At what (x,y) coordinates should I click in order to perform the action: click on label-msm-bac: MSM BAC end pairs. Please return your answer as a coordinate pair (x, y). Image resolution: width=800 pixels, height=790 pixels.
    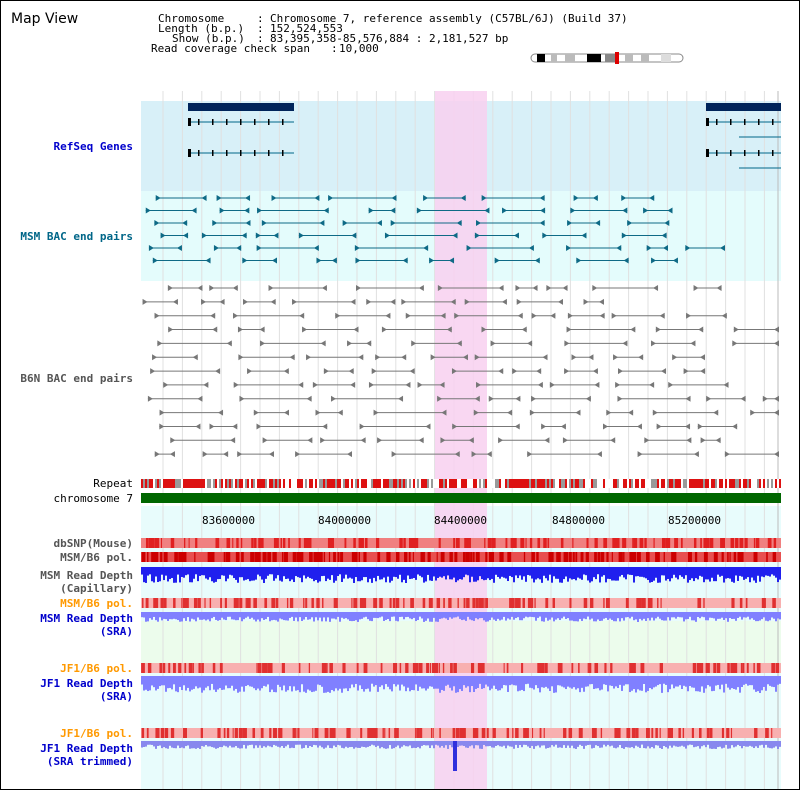
    Looking at the image, I should click on (76, 236).